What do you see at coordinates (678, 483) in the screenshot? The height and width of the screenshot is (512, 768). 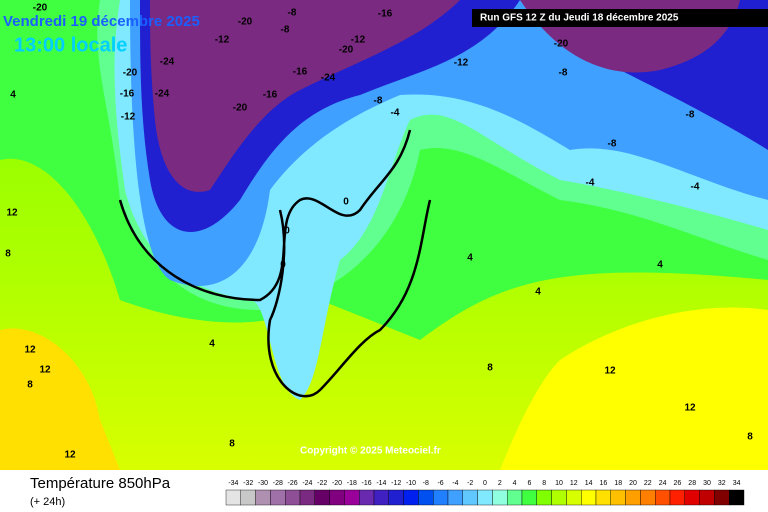 I see `colorbar-label: 26` at bounding box center [678, 483].